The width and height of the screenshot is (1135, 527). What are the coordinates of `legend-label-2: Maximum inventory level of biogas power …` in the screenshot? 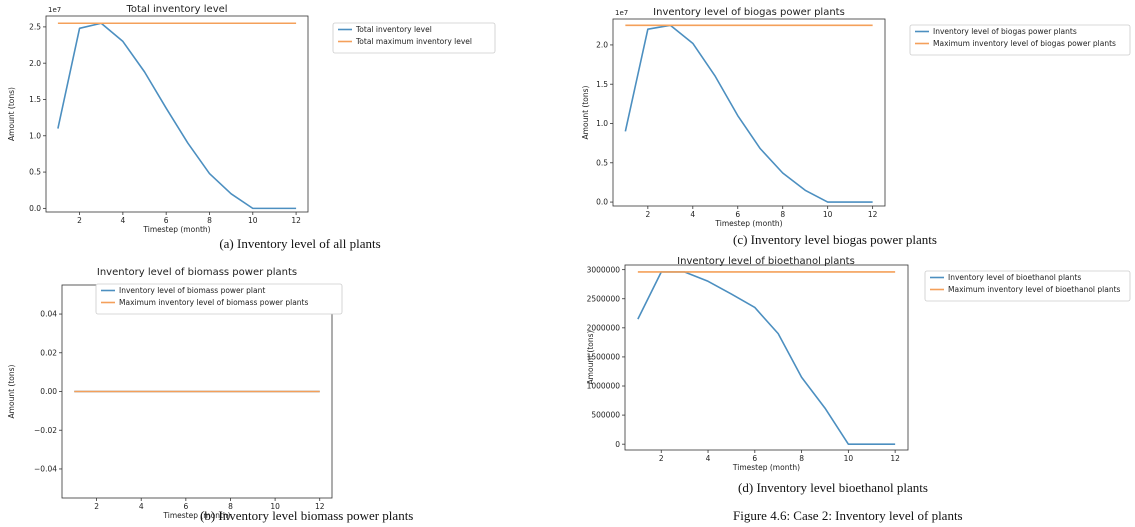 It's located at (1024, 43).